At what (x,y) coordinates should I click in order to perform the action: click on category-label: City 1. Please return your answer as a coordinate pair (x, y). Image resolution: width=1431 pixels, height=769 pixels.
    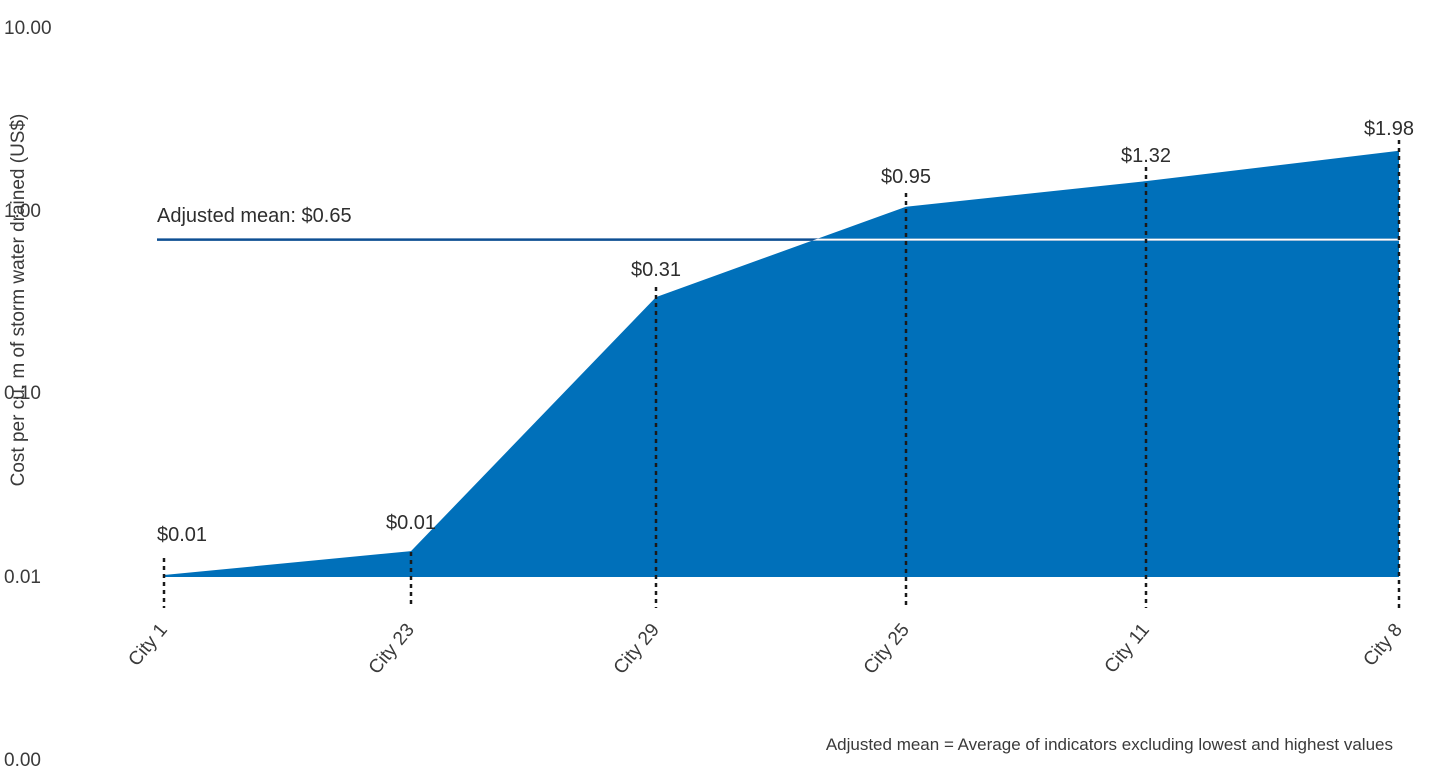
    Looking at the image, I should click on (148, 645).